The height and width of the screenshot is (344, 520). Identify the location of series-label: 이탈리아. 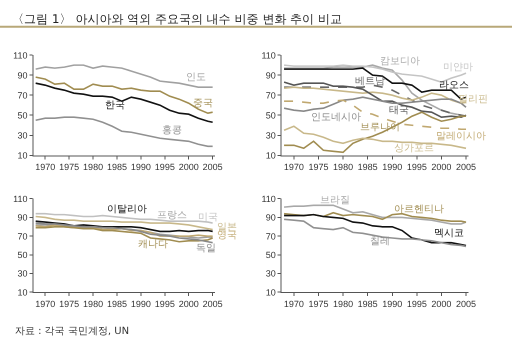
(127, 209).